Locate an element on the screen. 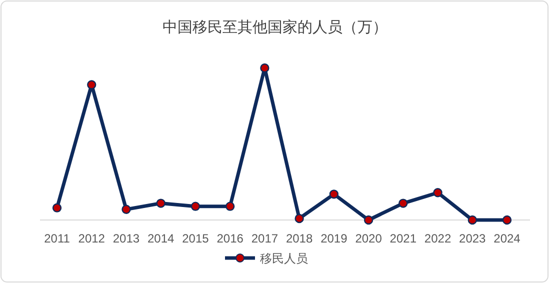 This screenshot has width=550, height=284. x-tick-label: 2014 is located at coordinates (161, 239).